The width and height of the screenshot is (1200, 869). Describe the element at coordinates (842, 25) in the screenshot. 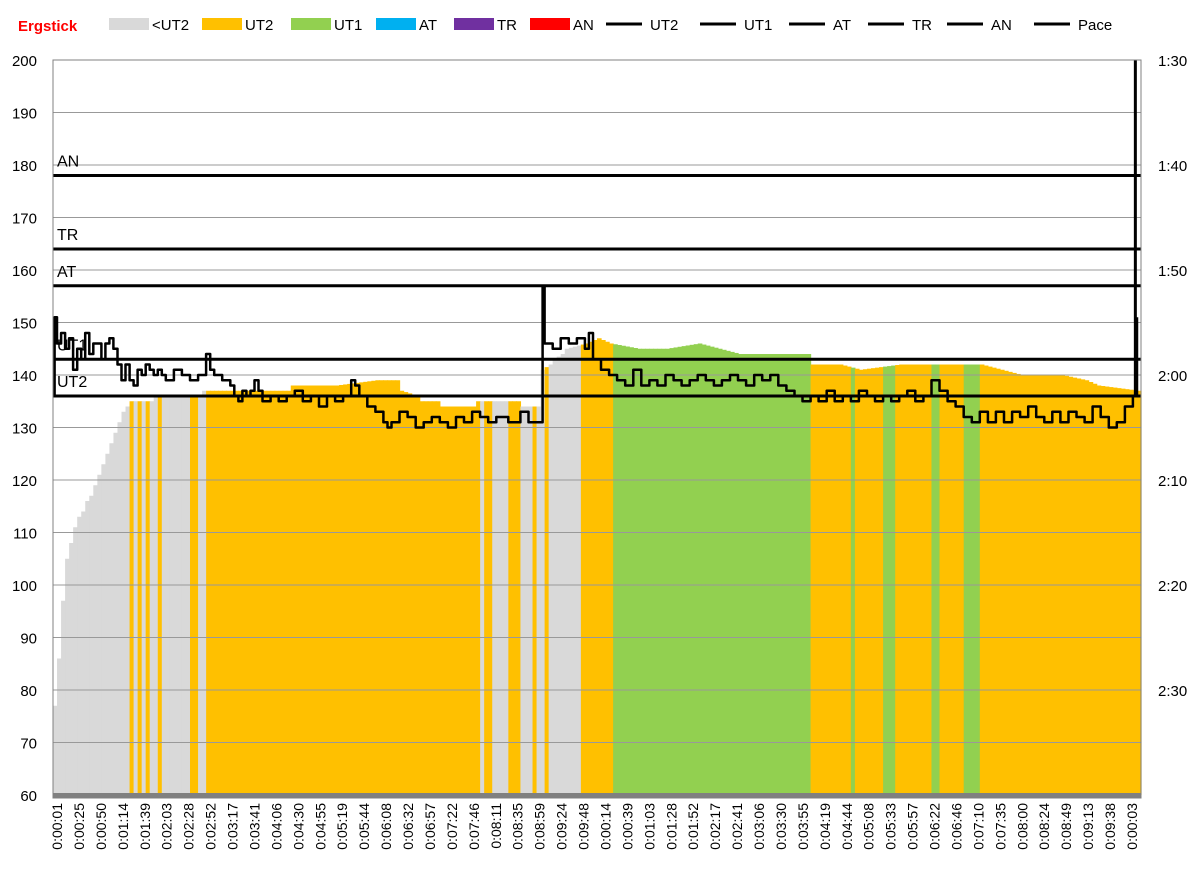

I see `legend-label: AT` at that location.